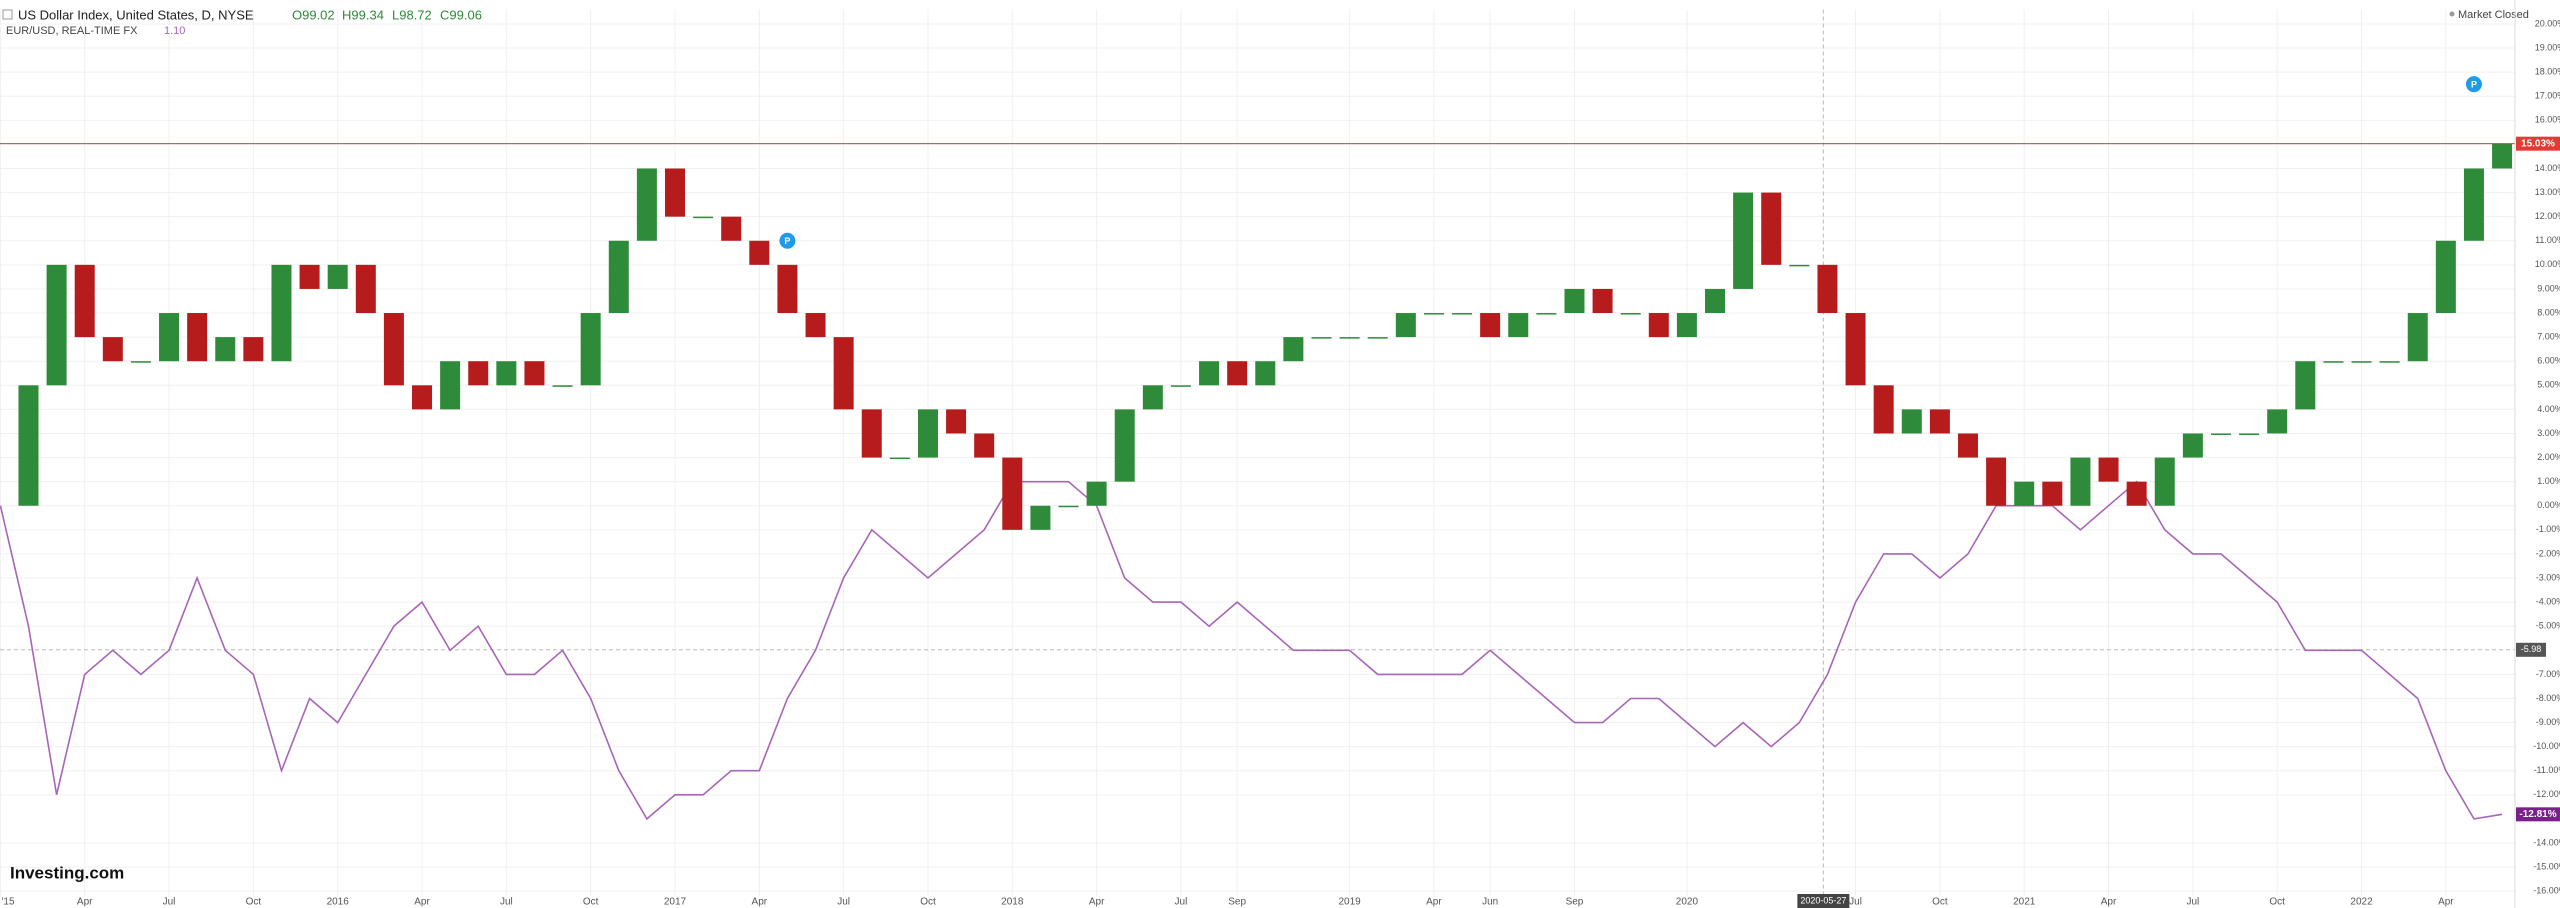 The width and height of the screenshot is (2560, 908). Describe the element at coordinates (1490, 902) in the screenshot. I see `x-tick-label: Jun` at that location.